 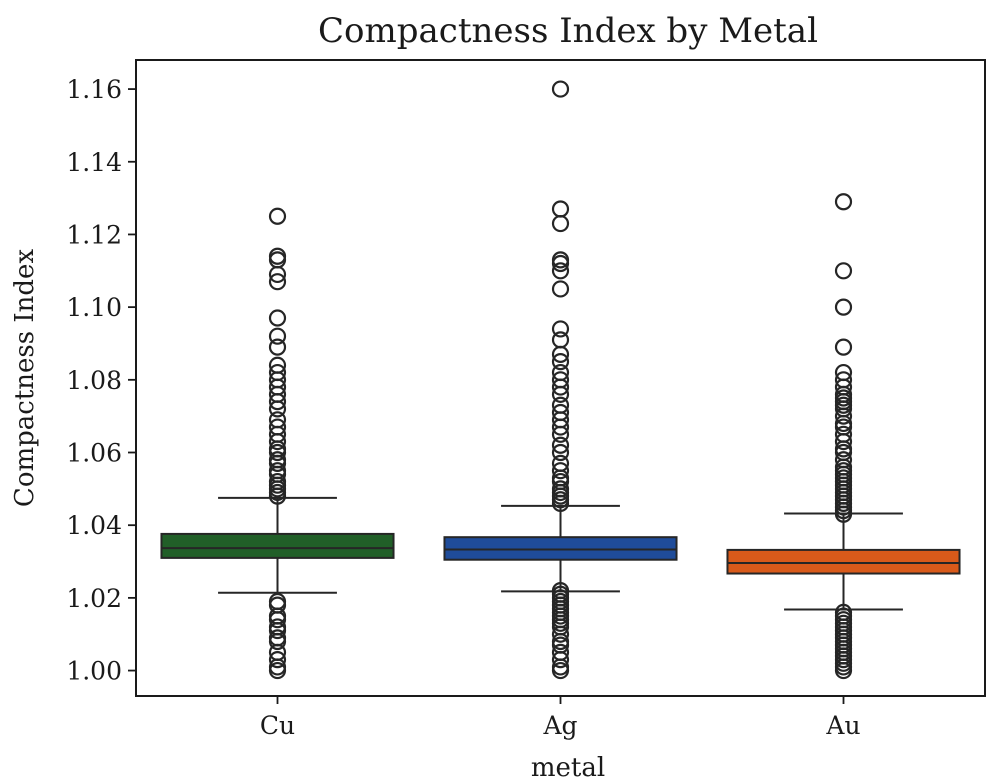 I want to click on y-tick-label: 1.16, so click(x=94, y=89).